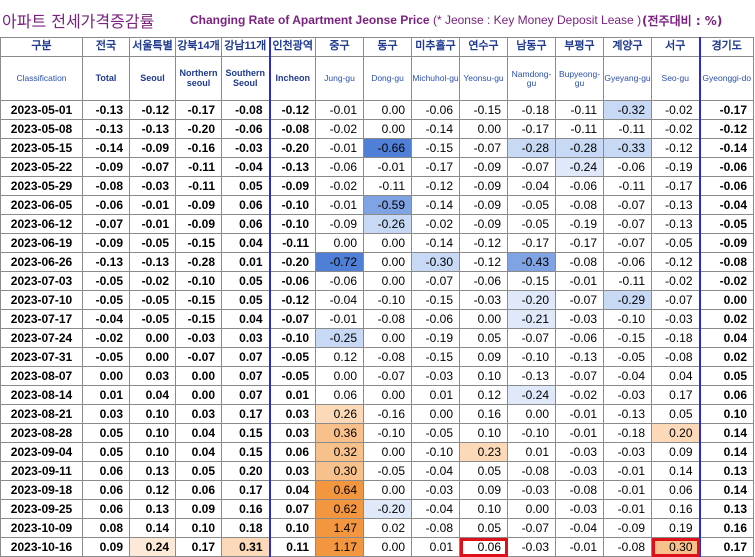  I want to click on cell-value: -0.25, so click(339, 338).